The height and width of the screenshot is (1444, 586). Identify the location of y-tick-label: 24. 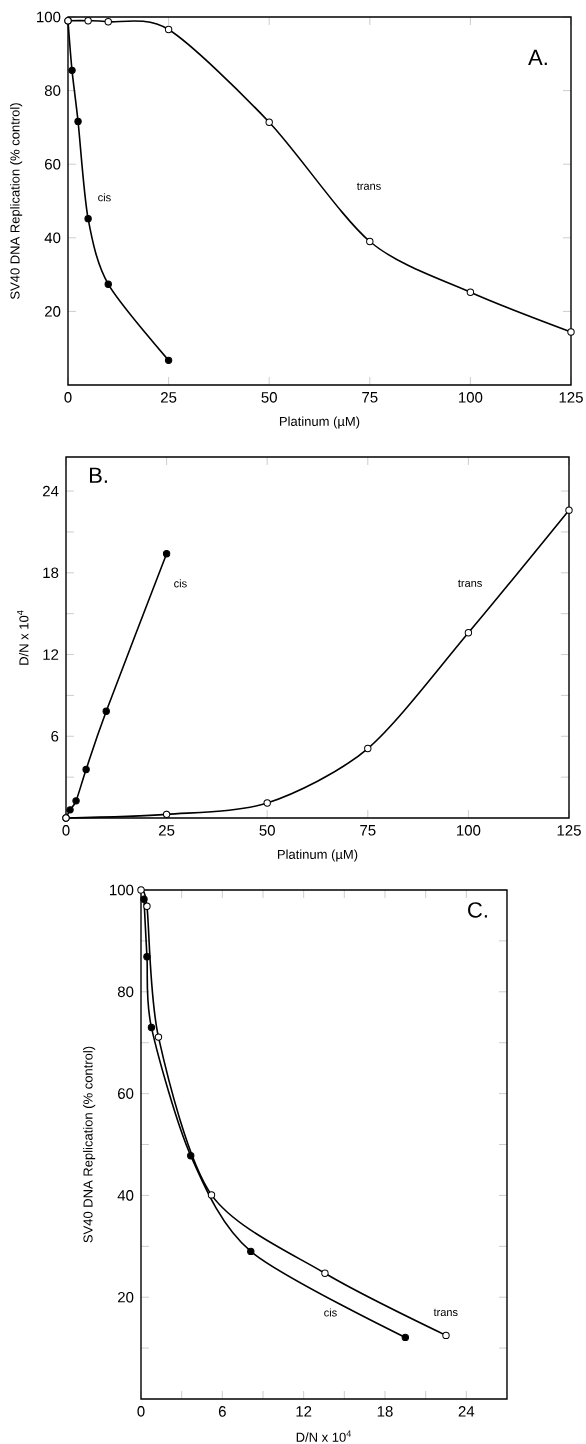
(51, 491).